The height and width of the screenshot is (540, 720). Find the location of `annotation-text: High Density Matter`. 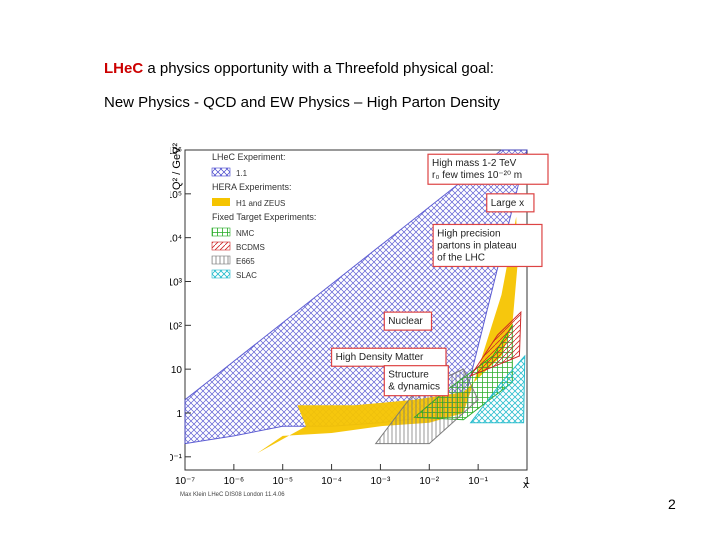

annotation-text: High Density Matter is located at coordinates (380, 357).